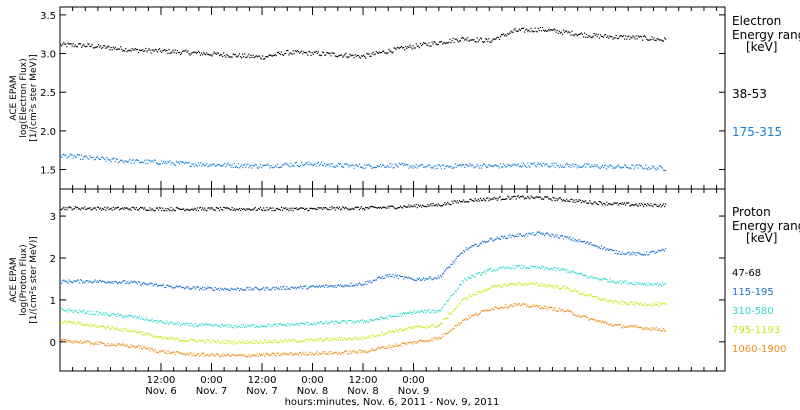 Image resolution: width=800 pixels, height=410 pixels. What do you see at coordinates (761, 238) in the screenshot?
I see `proton-legend-title-3: [keV]` at bounding box center [761, 238].